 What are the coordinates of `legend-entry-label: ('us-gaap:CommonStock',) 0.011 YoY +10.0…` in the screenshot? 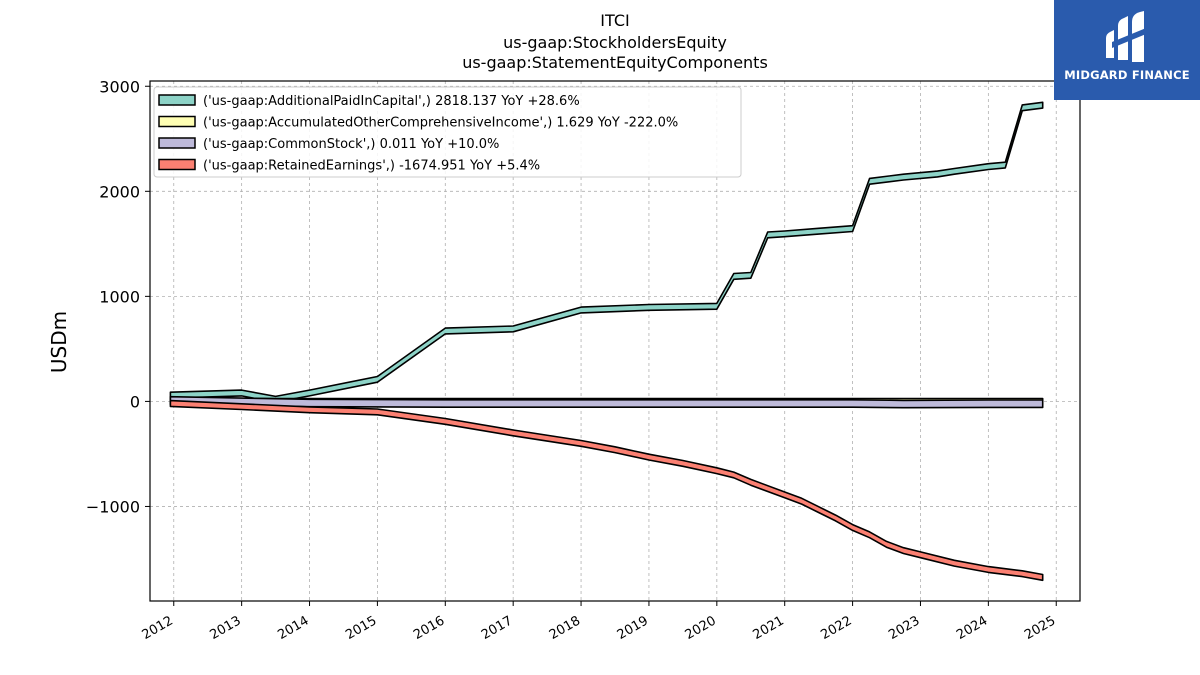 It's located at (351, 144).